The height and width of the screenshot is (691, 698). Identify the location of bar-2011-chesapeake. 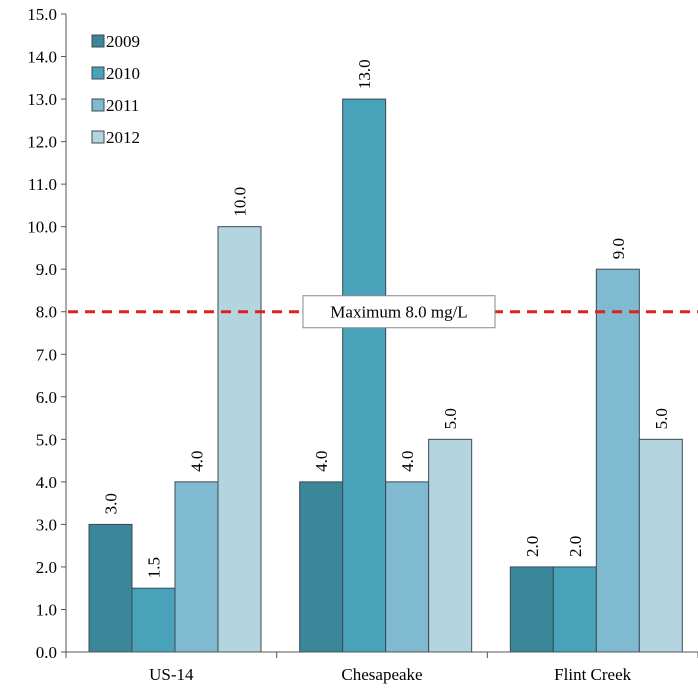
(407, 567).